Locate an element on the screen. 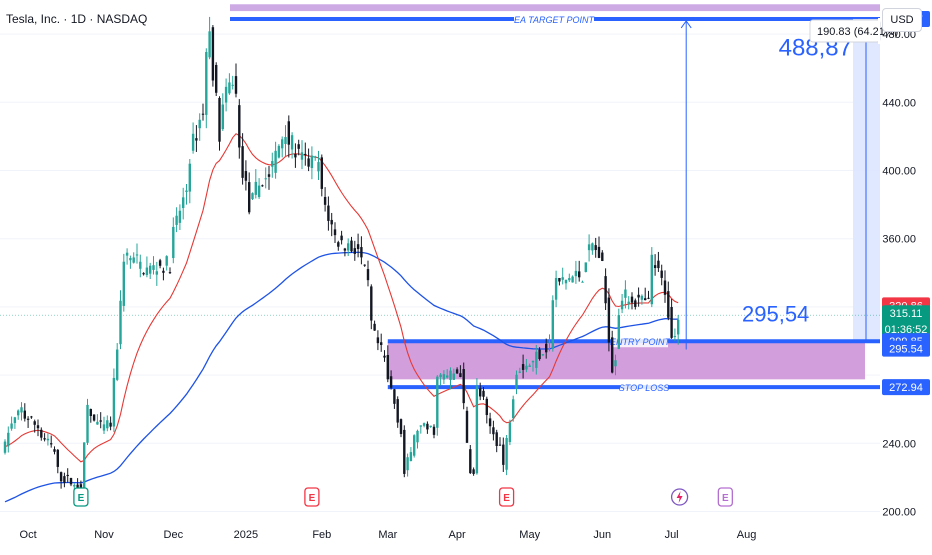  x-tick-label: Aug is located at coordinates (747, 535).